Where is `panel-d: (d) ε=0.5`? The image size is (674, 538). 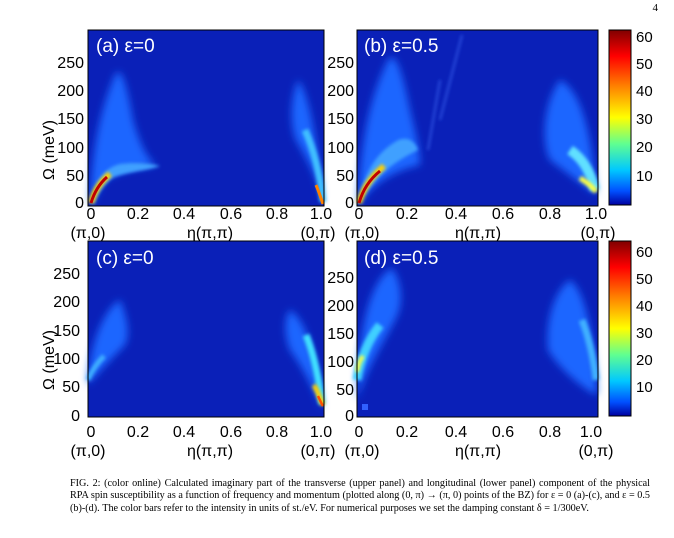 panel-d: (d) ε=0.5 is located at coordinates (476, 329).